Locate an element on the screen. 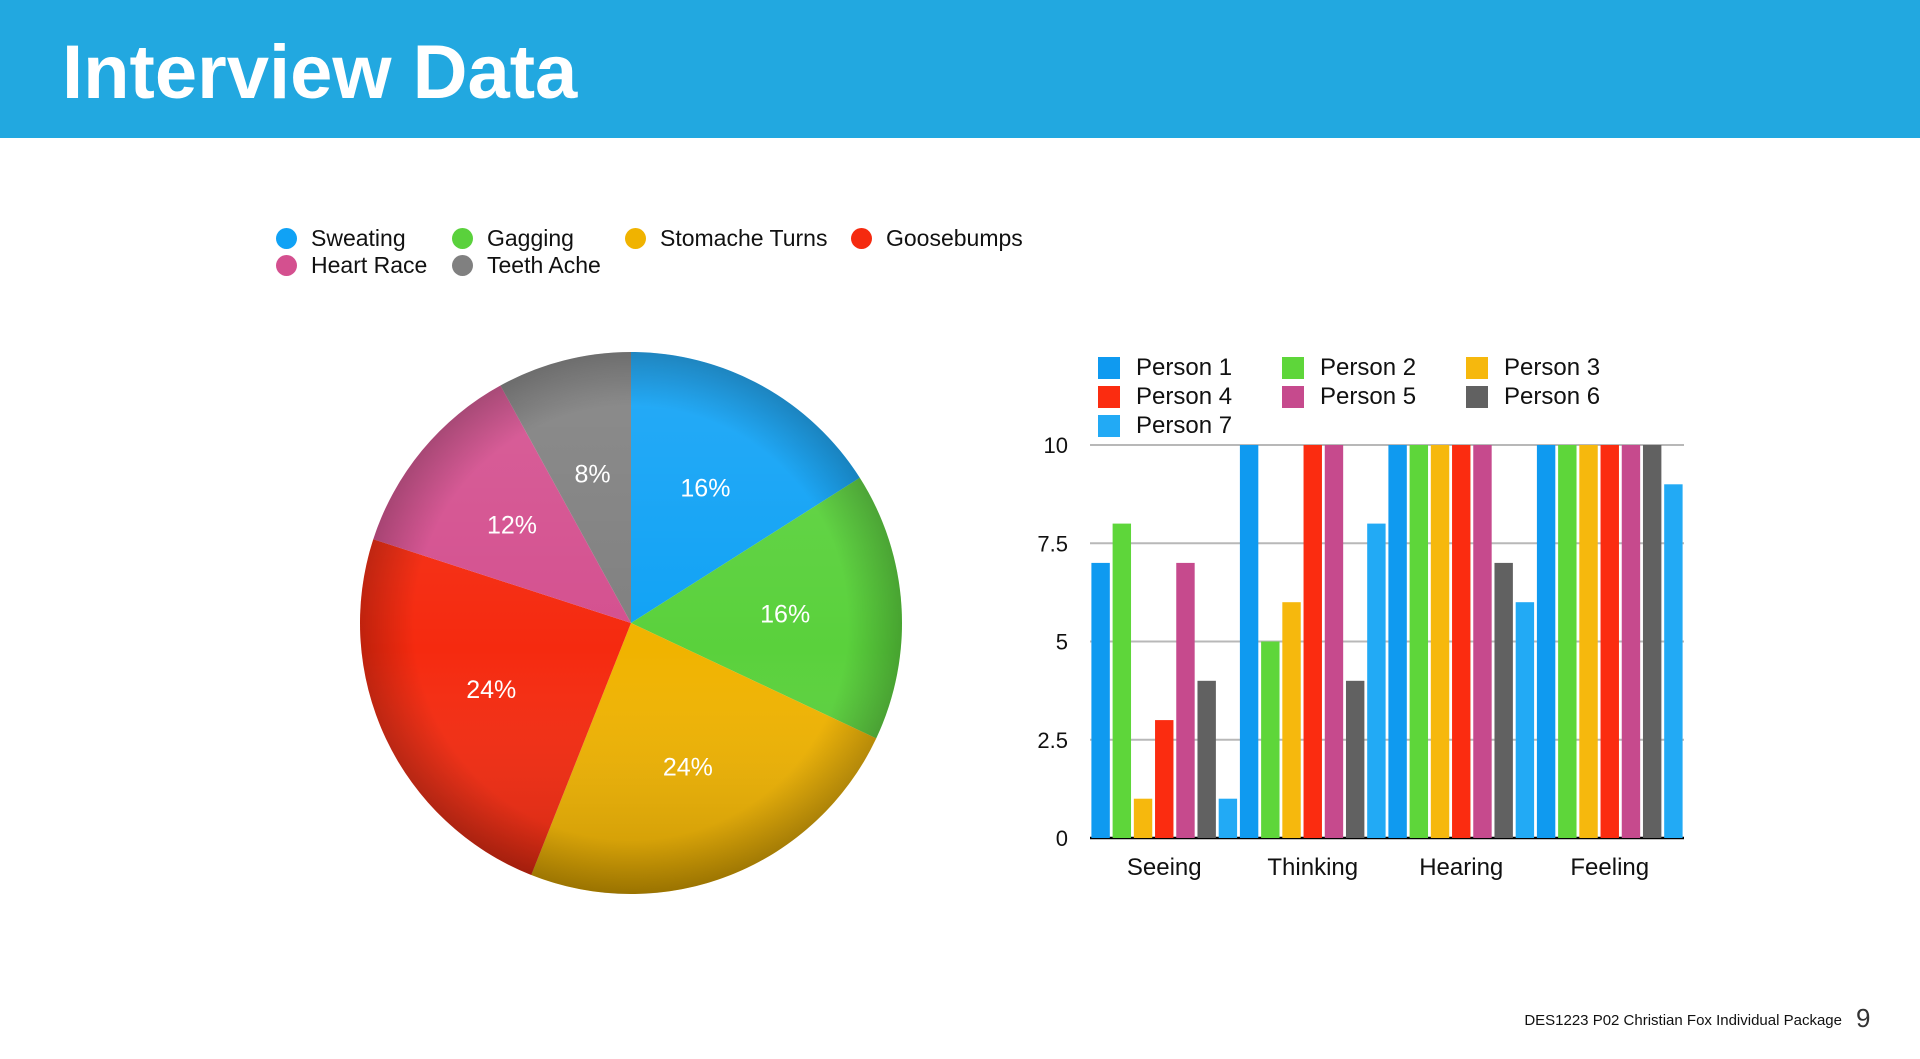 Image resolution: width=1920 pixels, height=1059 pixels. legend-label: Heart Race is located at coordinates (369, 265).